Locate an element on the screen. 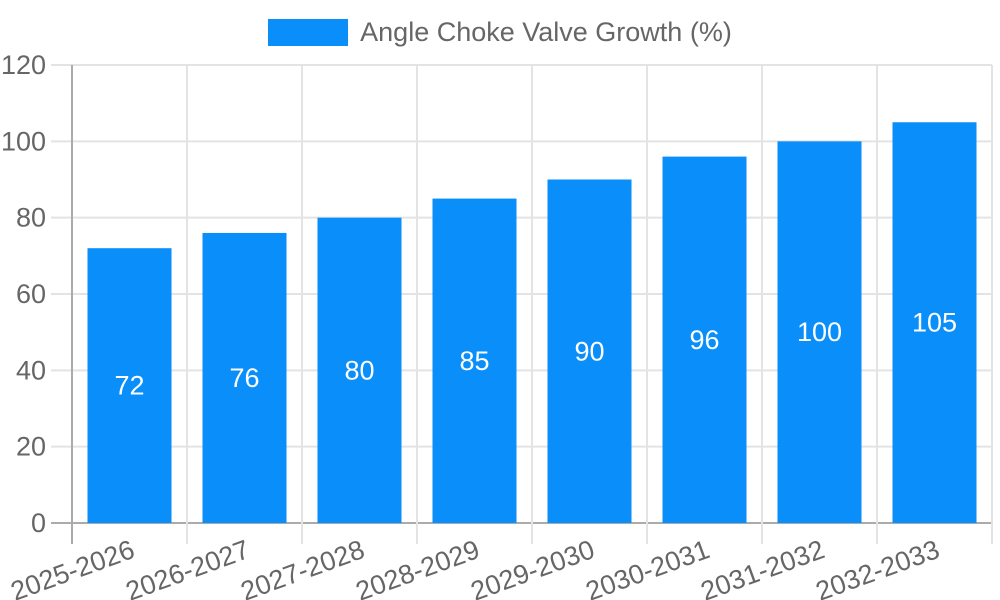 This screenshot has width=1000, height=600. y-tick-label: 60 is located at coordinates (31, 294).